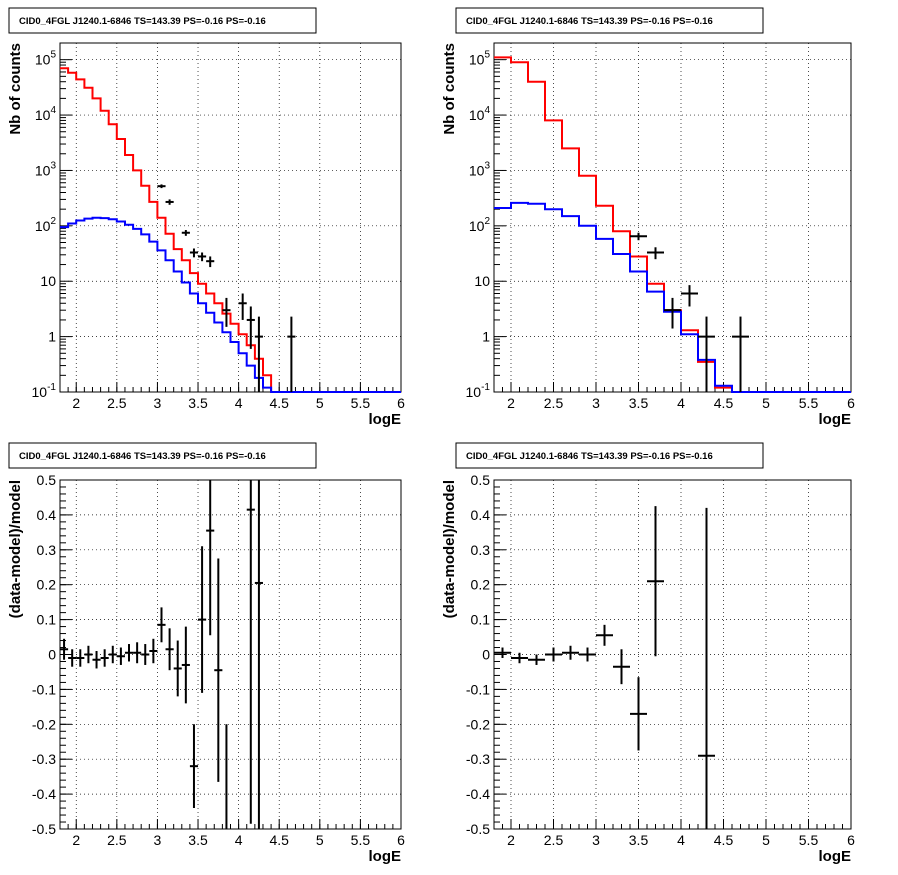 Image resolution: width=898 pixels, height=875 pixels. What do you see at coordinates (15, 549) in the screenshot?
I see `y-axis-label: (data-model)/model` at bounding box center [15, 549].